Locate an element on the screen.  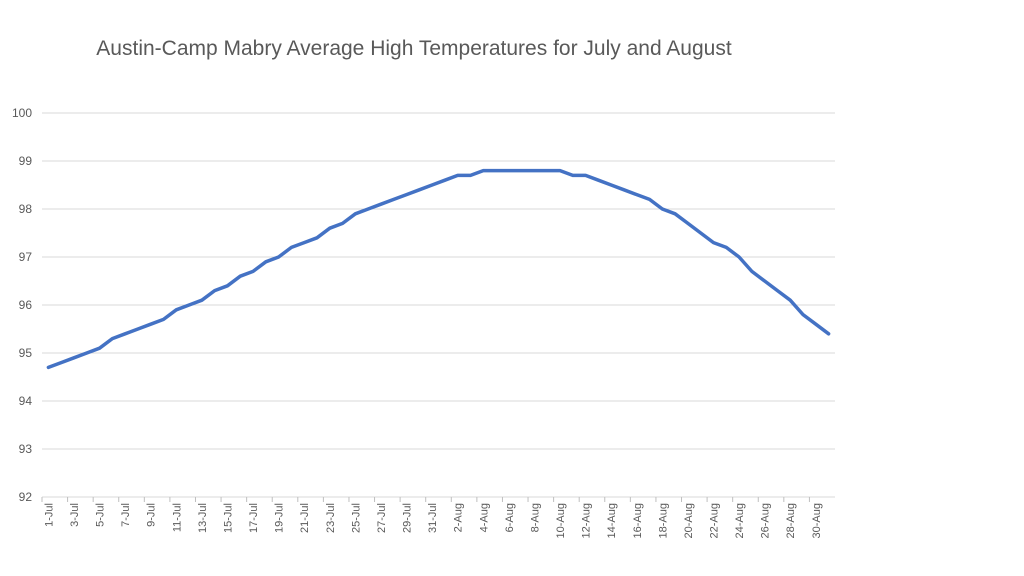
x-tick-label: 4-Aug is located at coordinates (484, 517).